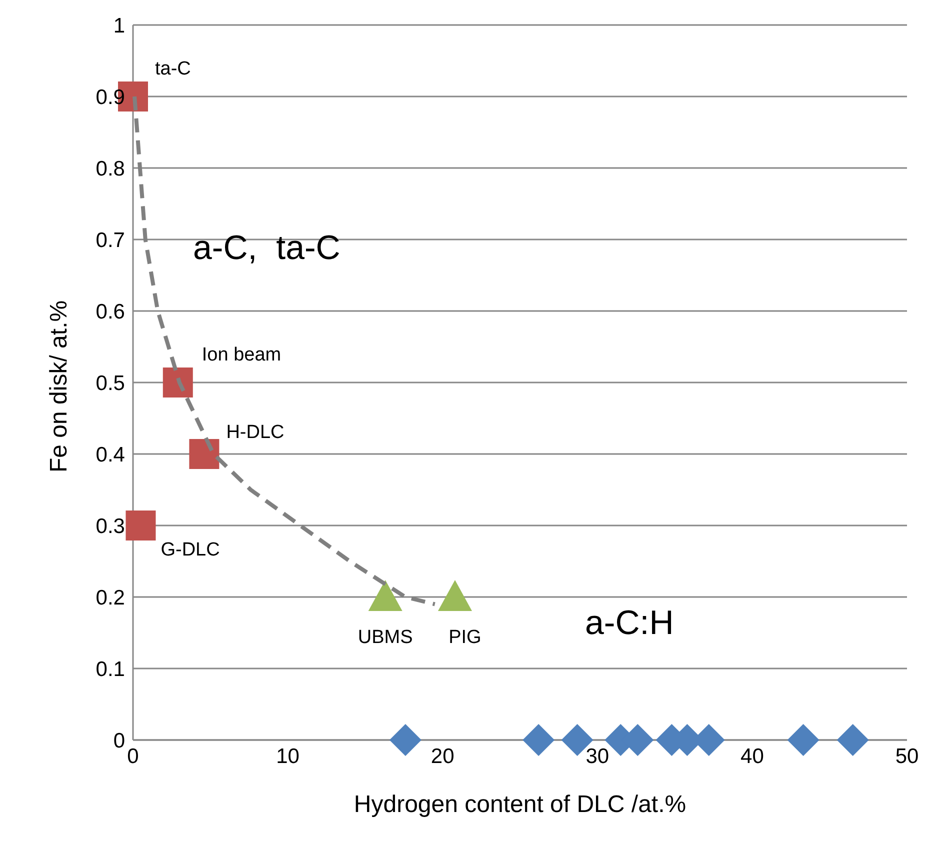  I want to click on x-tick-label: 40, so click(752, 756).